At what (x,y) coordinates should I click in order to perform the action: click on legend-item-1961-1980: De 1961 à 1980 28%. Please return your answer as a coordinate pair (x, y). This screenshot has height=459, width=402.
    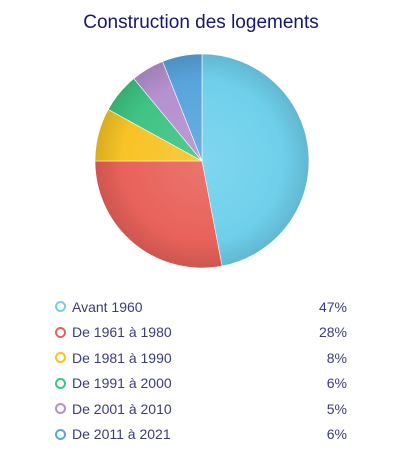
    Looking at the image, I should click on (201, 333).